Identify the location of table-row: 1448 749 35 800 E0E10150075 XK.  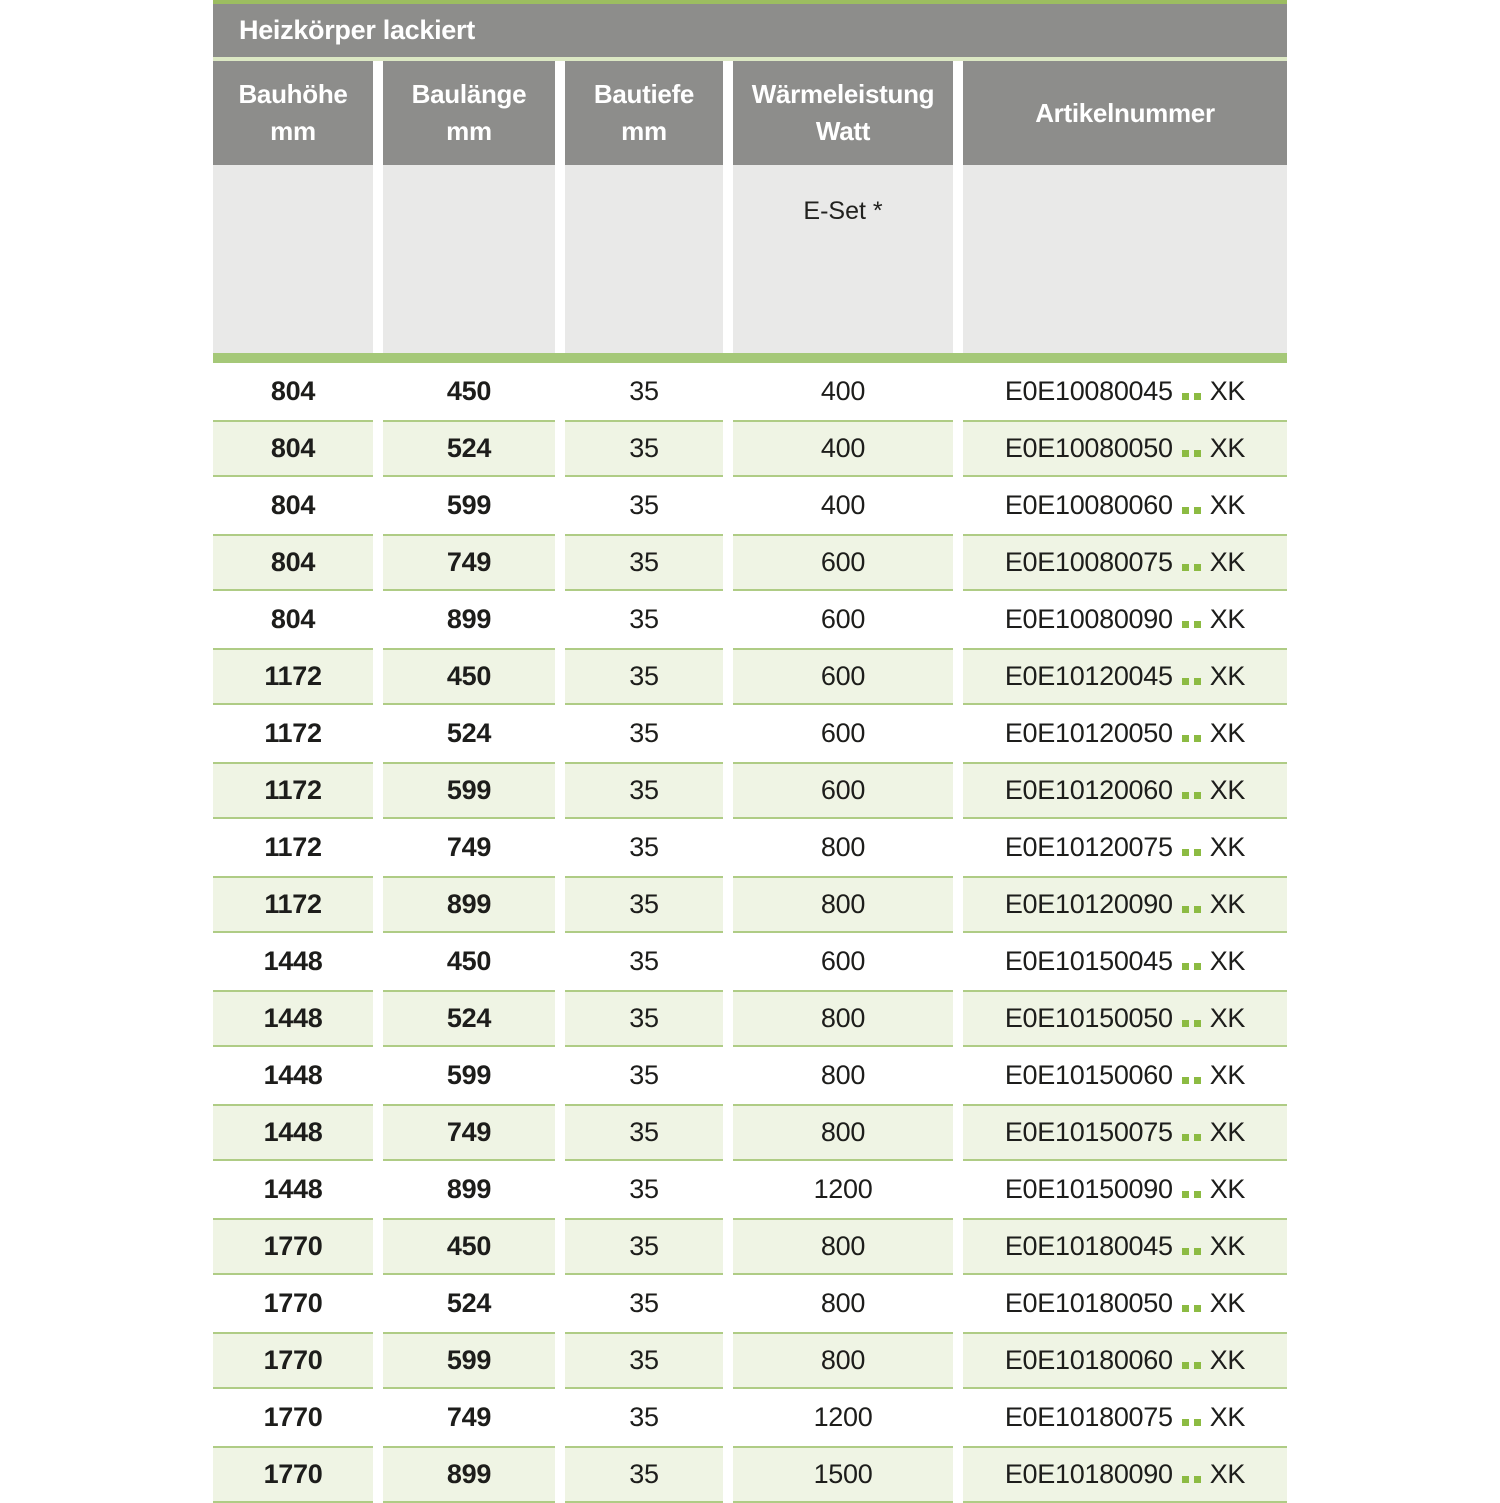
(750, 1132).